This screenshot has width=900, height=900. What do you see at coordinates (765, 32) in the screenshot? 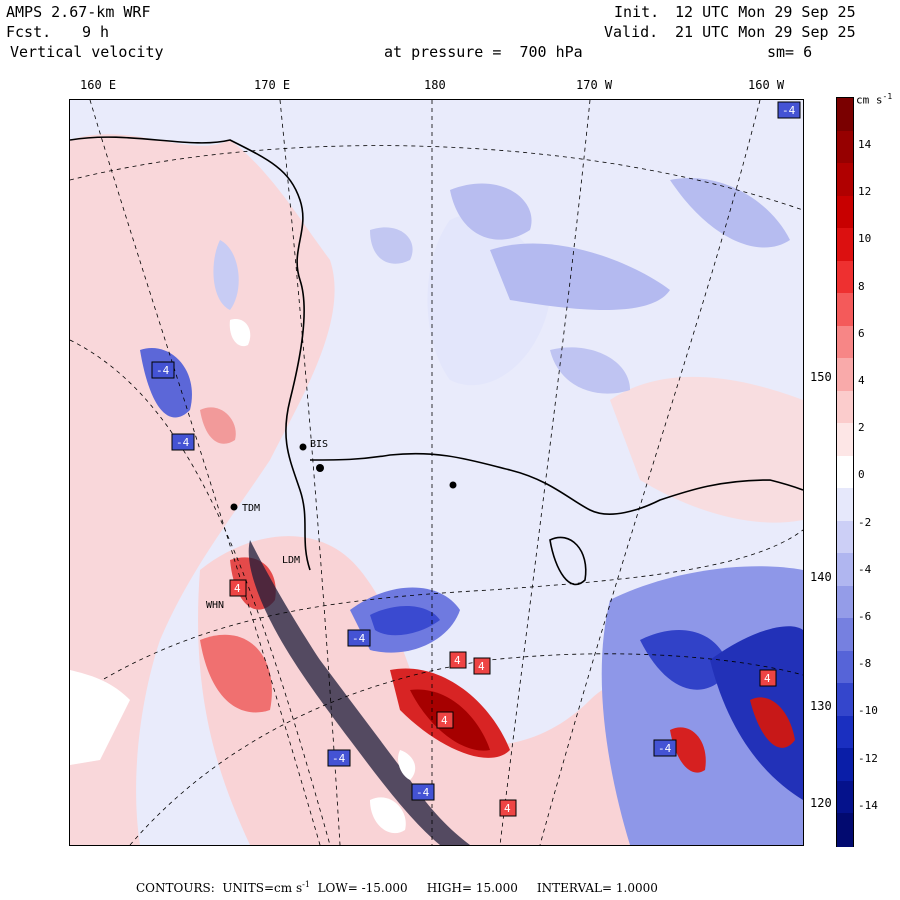
I see `valid-time: 21 UTC Mon 29 Sep 25` at bounding box center [765, 32].